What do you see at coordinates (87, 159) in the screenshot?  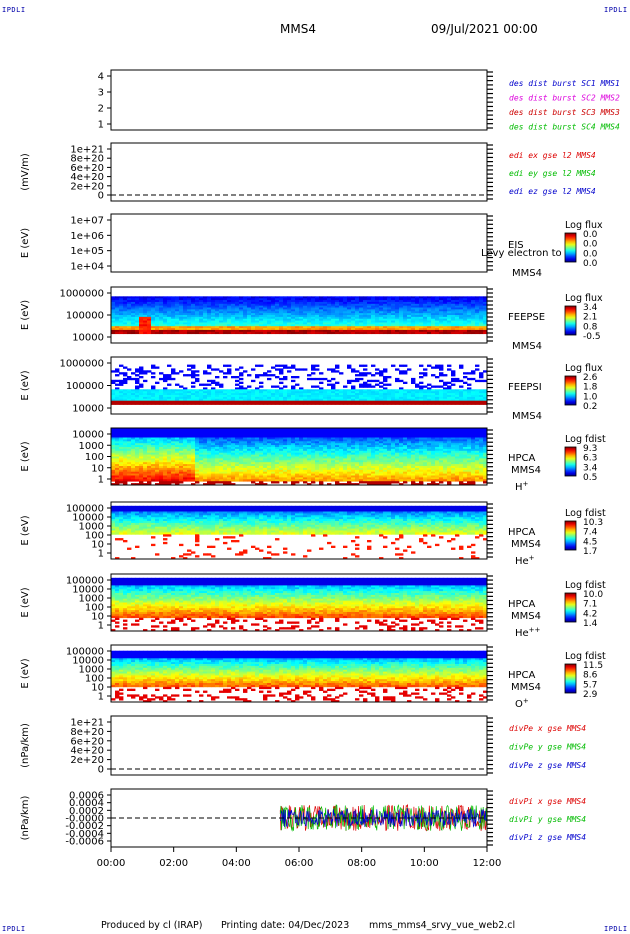 I see `y-tick-label: 8e+20` at bounding box center [87, 159].